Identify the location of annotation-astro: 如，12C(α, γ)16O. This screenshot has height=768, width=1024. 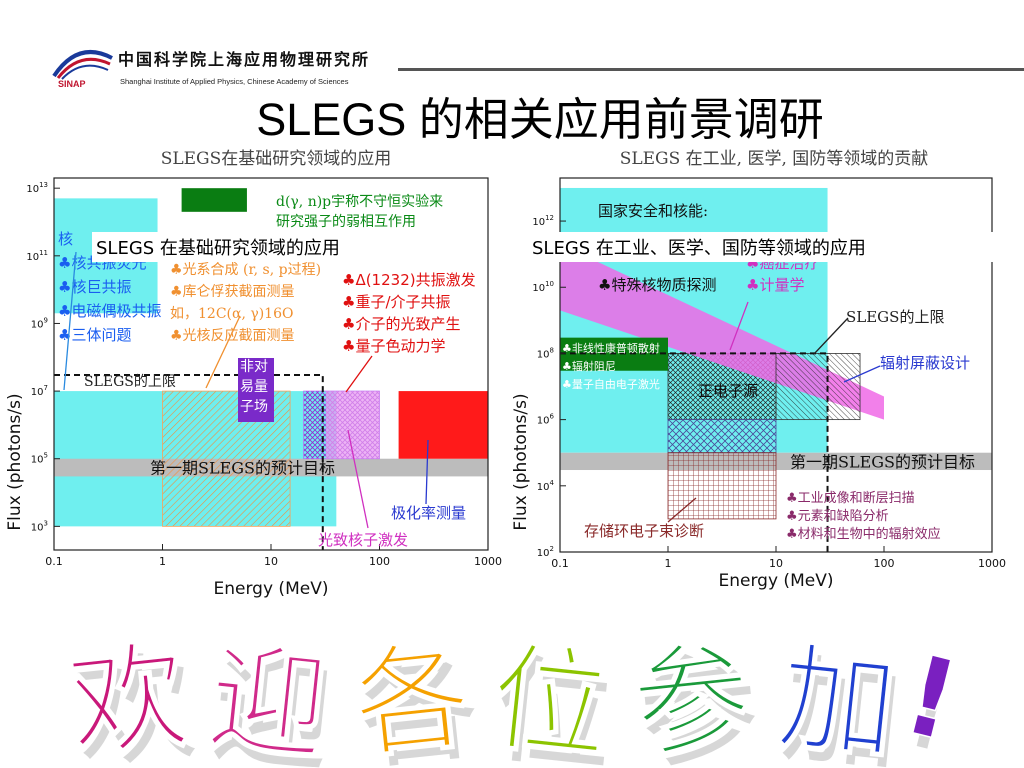
(231, 314).